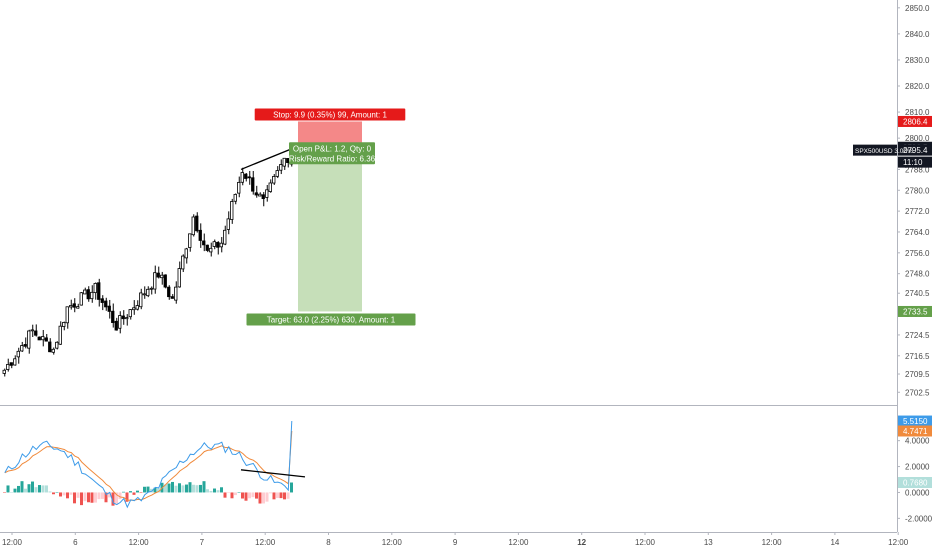  I want to click on price-tick-label: 2702.5, so click(917, 392).